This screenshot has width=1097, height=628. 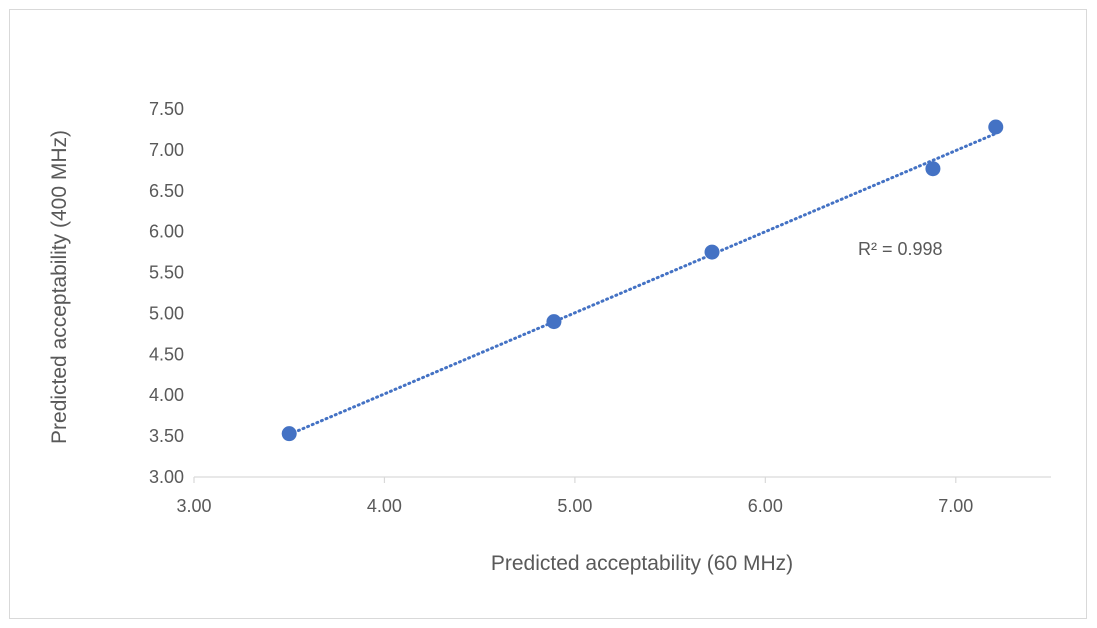 What do you see at coordinates (384, 506) in the screenshot?
I see `x-tick-label: 4.00` at bounding box center [384, 506].